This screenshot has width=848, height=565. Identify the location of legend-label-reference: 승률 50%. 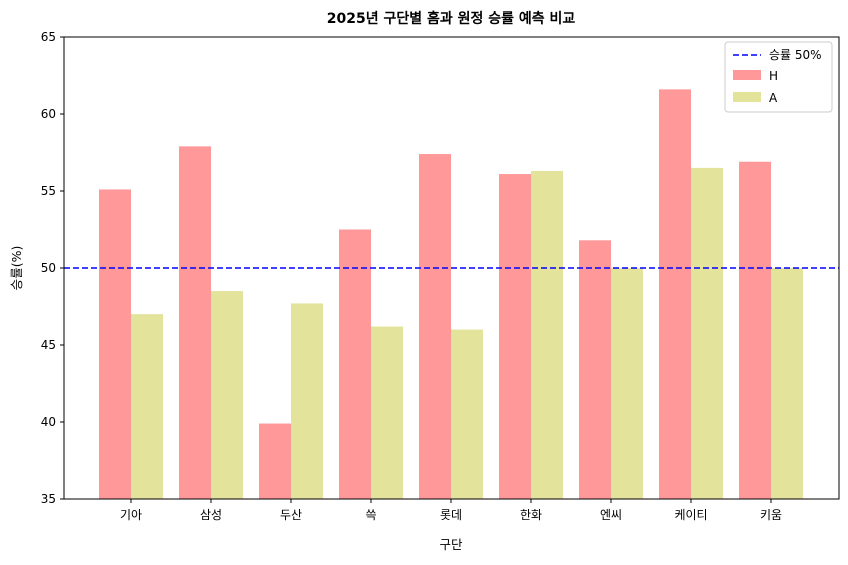
(795, 55).